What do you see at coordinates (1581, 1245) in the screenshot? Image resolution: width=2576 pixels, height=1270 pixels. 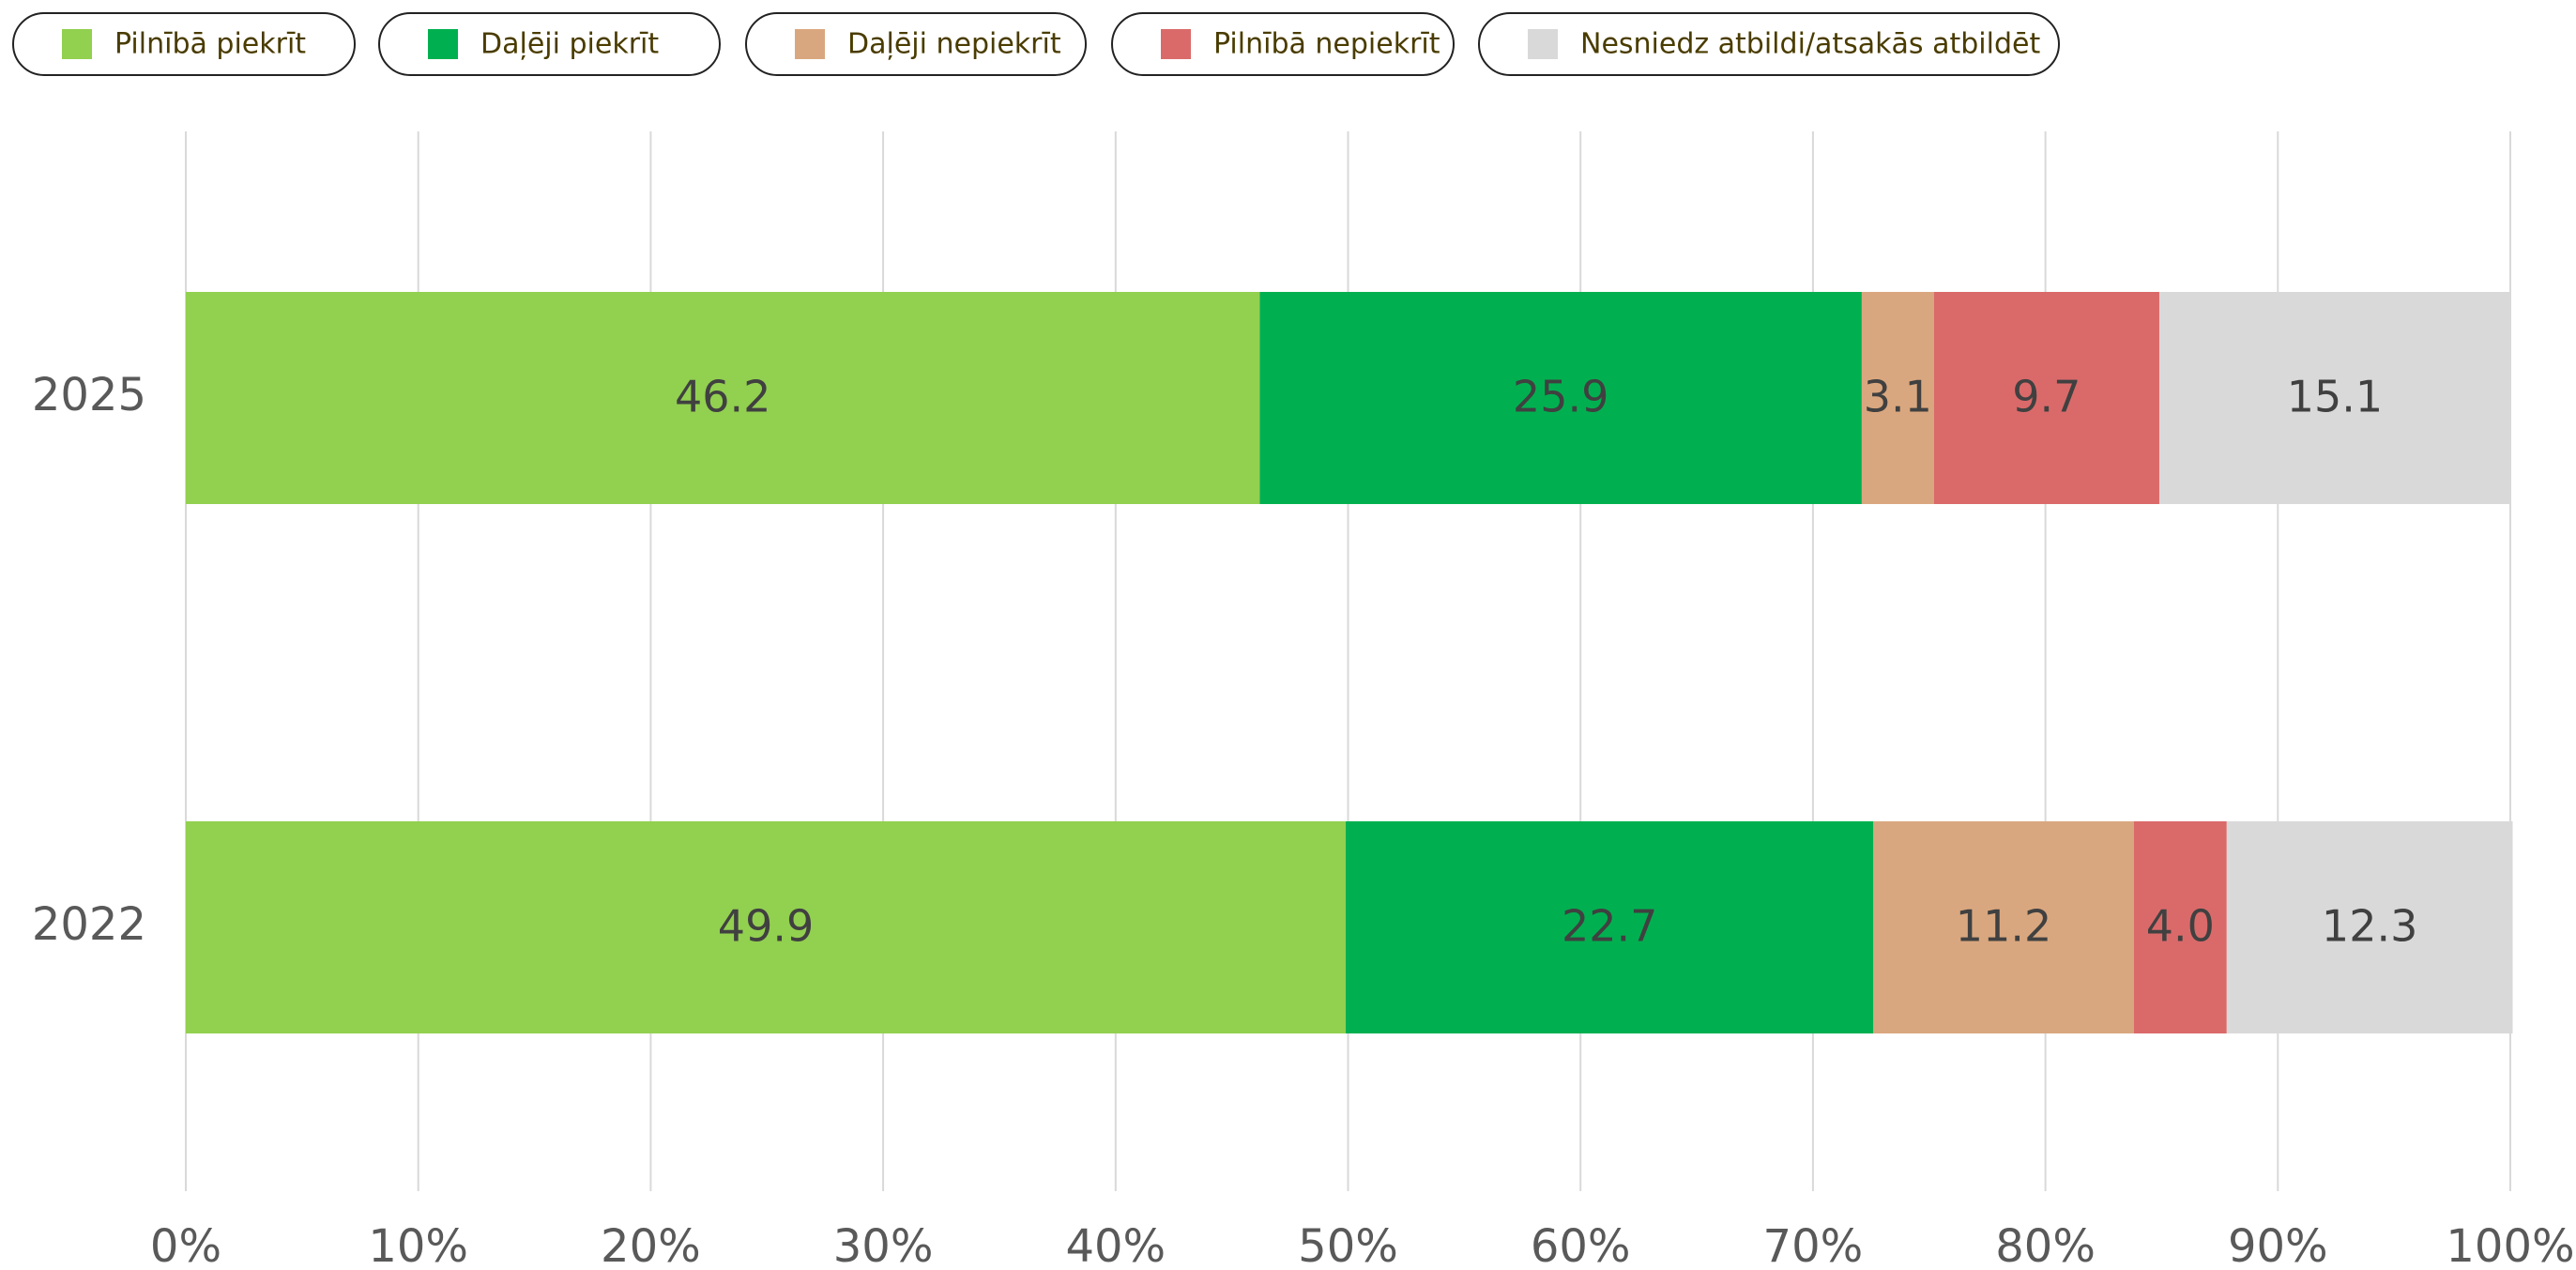 I see `x-tick-label: 60%` at bounding box center [1581, 1245].